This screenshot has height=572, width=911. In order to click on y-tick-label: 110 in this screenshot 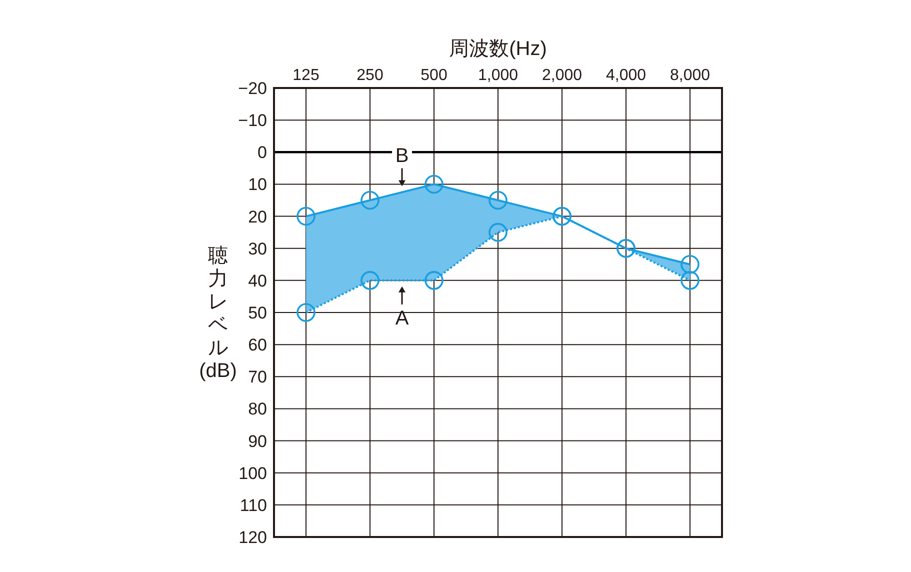, I will do `click(253, 505)`.